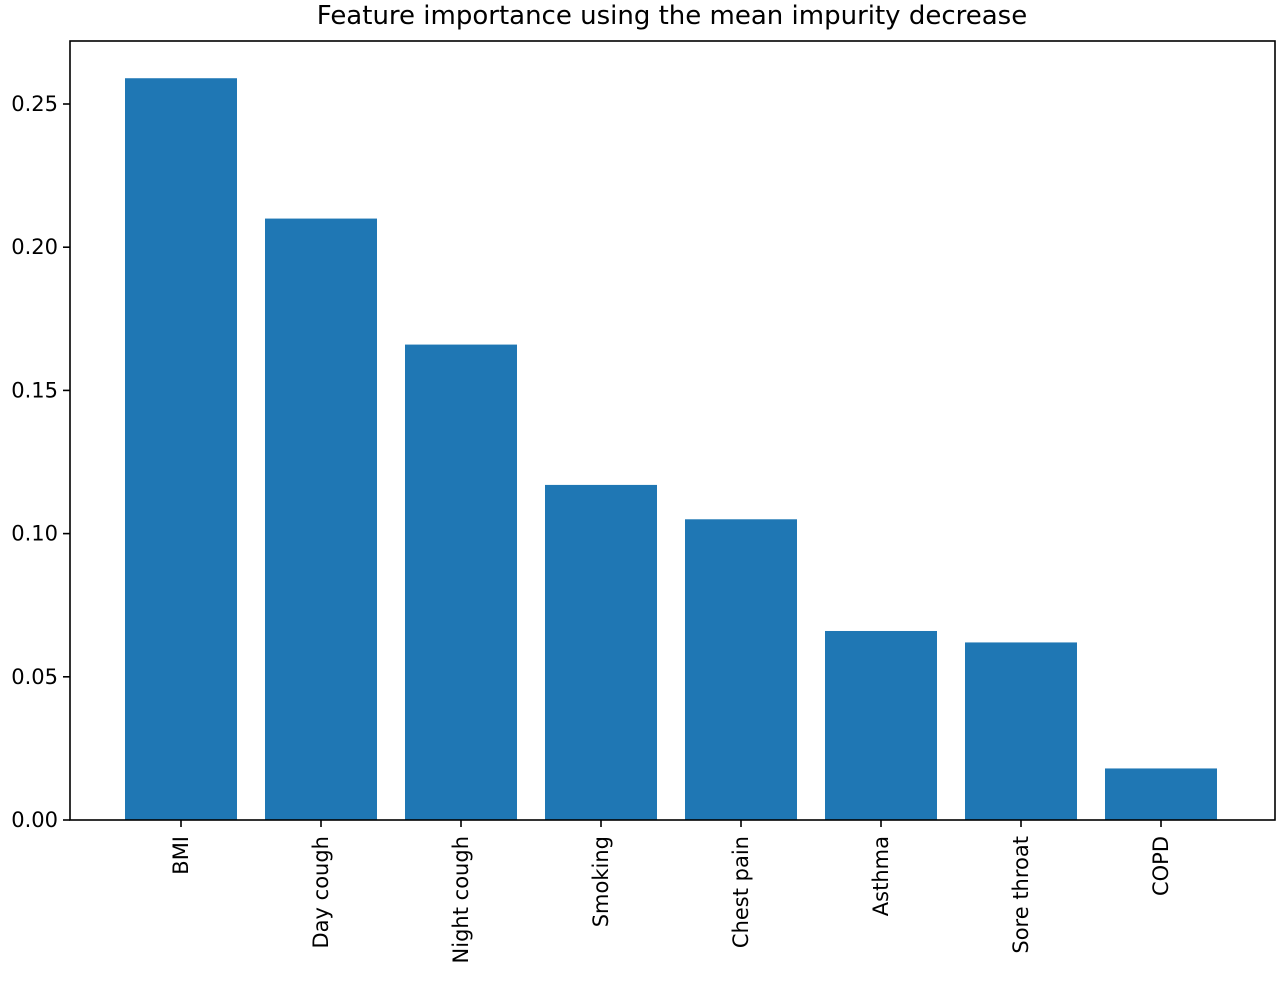 The width and height of the screenshot is (1280, 986). What do you see at coordinates (741, 669) in the screenshot?
I see `bar-chest-pain` at bounding box center [741, 669].